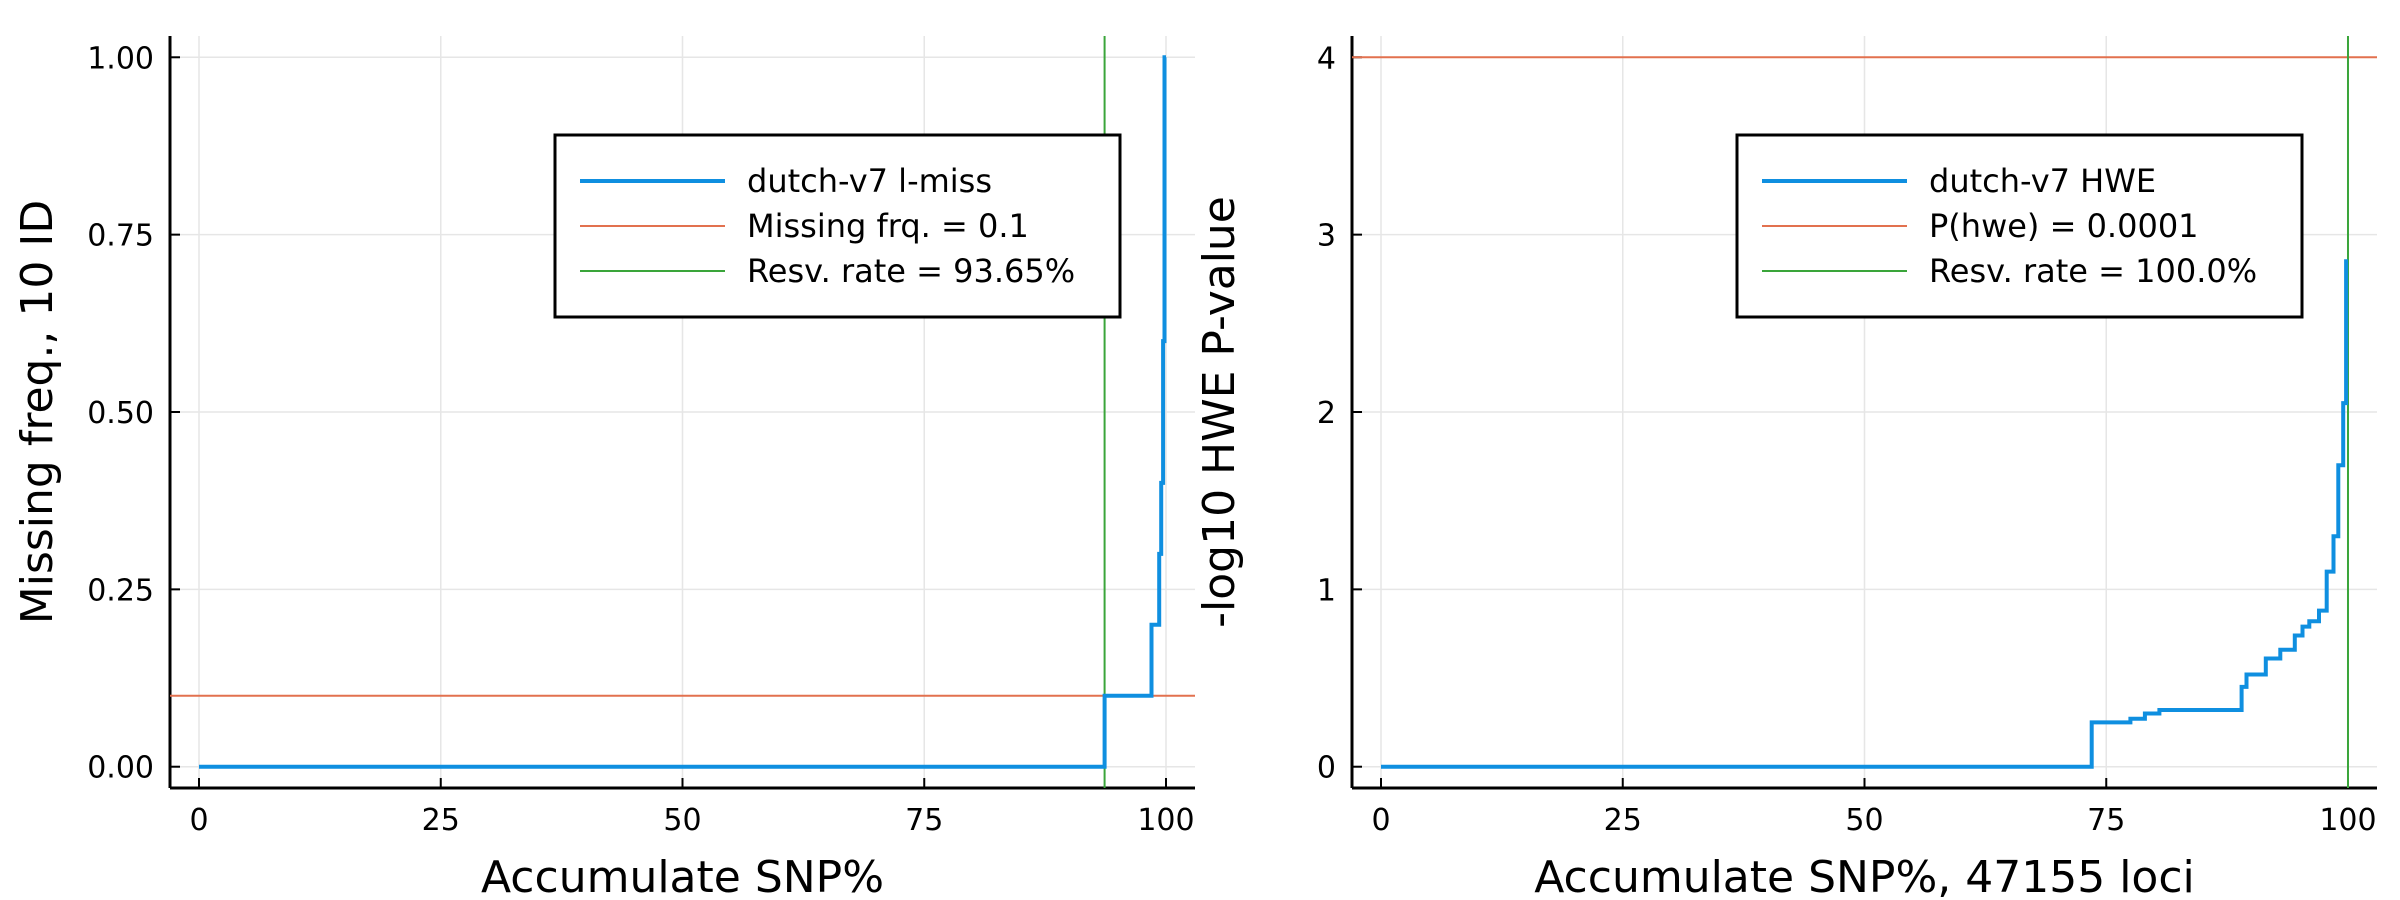 The width and height of the screenshot is (2400, 900). What do you see at coordinates (120, 768) in the screenshot?
I see `y-tick-label: 0.00` at bounding box center [120, 768].